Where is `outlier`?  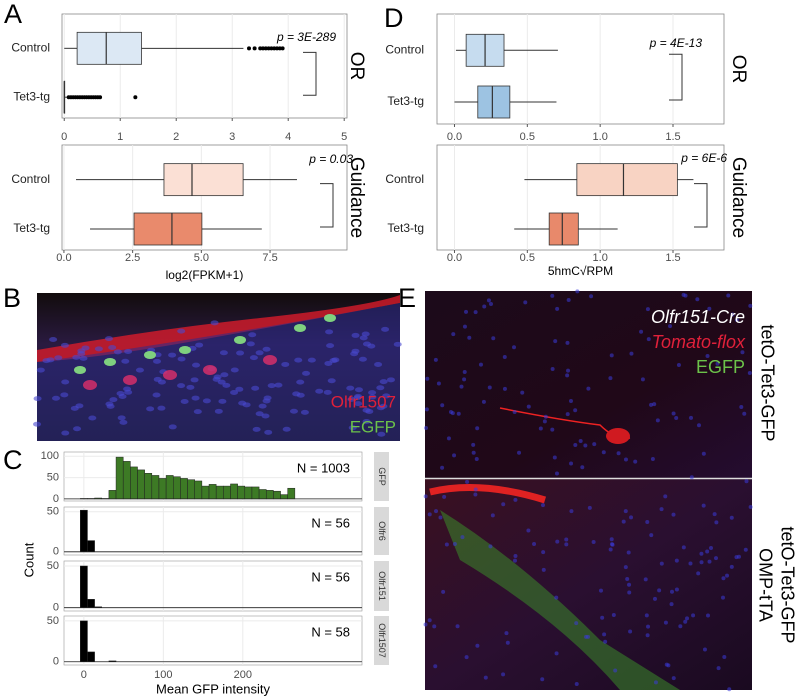 outlier is located at coordinates (249, 48).